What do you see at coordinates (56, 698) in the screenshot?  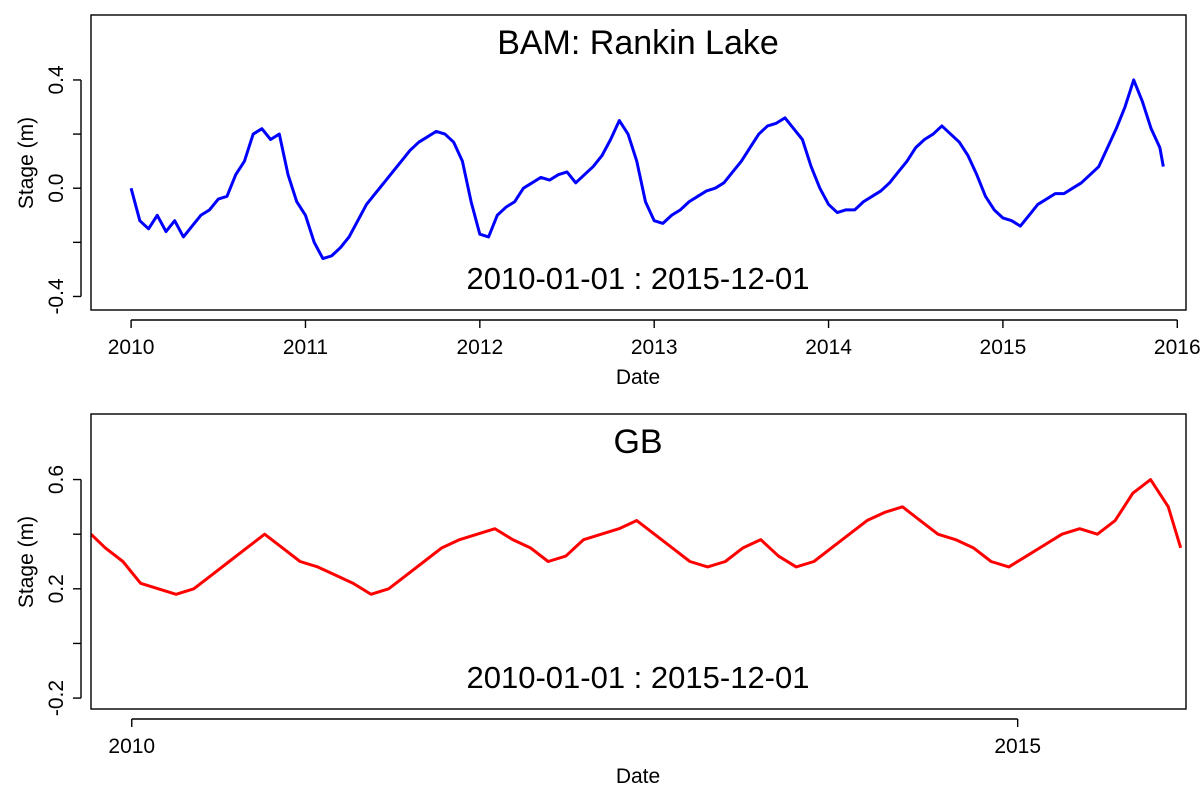 I see `y-tick-label: -0.2` at bounding box center [56, 698].